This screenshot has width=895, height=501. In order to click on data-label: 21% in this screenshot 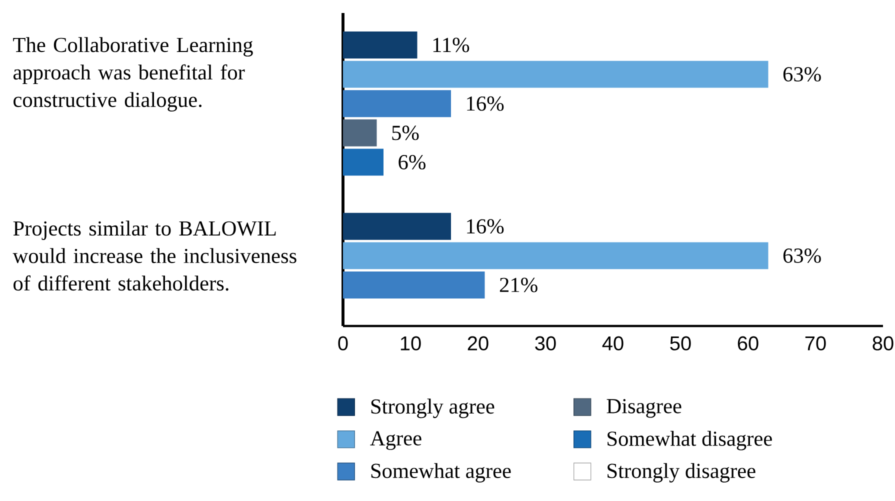, I will do `click(519, 285)`.